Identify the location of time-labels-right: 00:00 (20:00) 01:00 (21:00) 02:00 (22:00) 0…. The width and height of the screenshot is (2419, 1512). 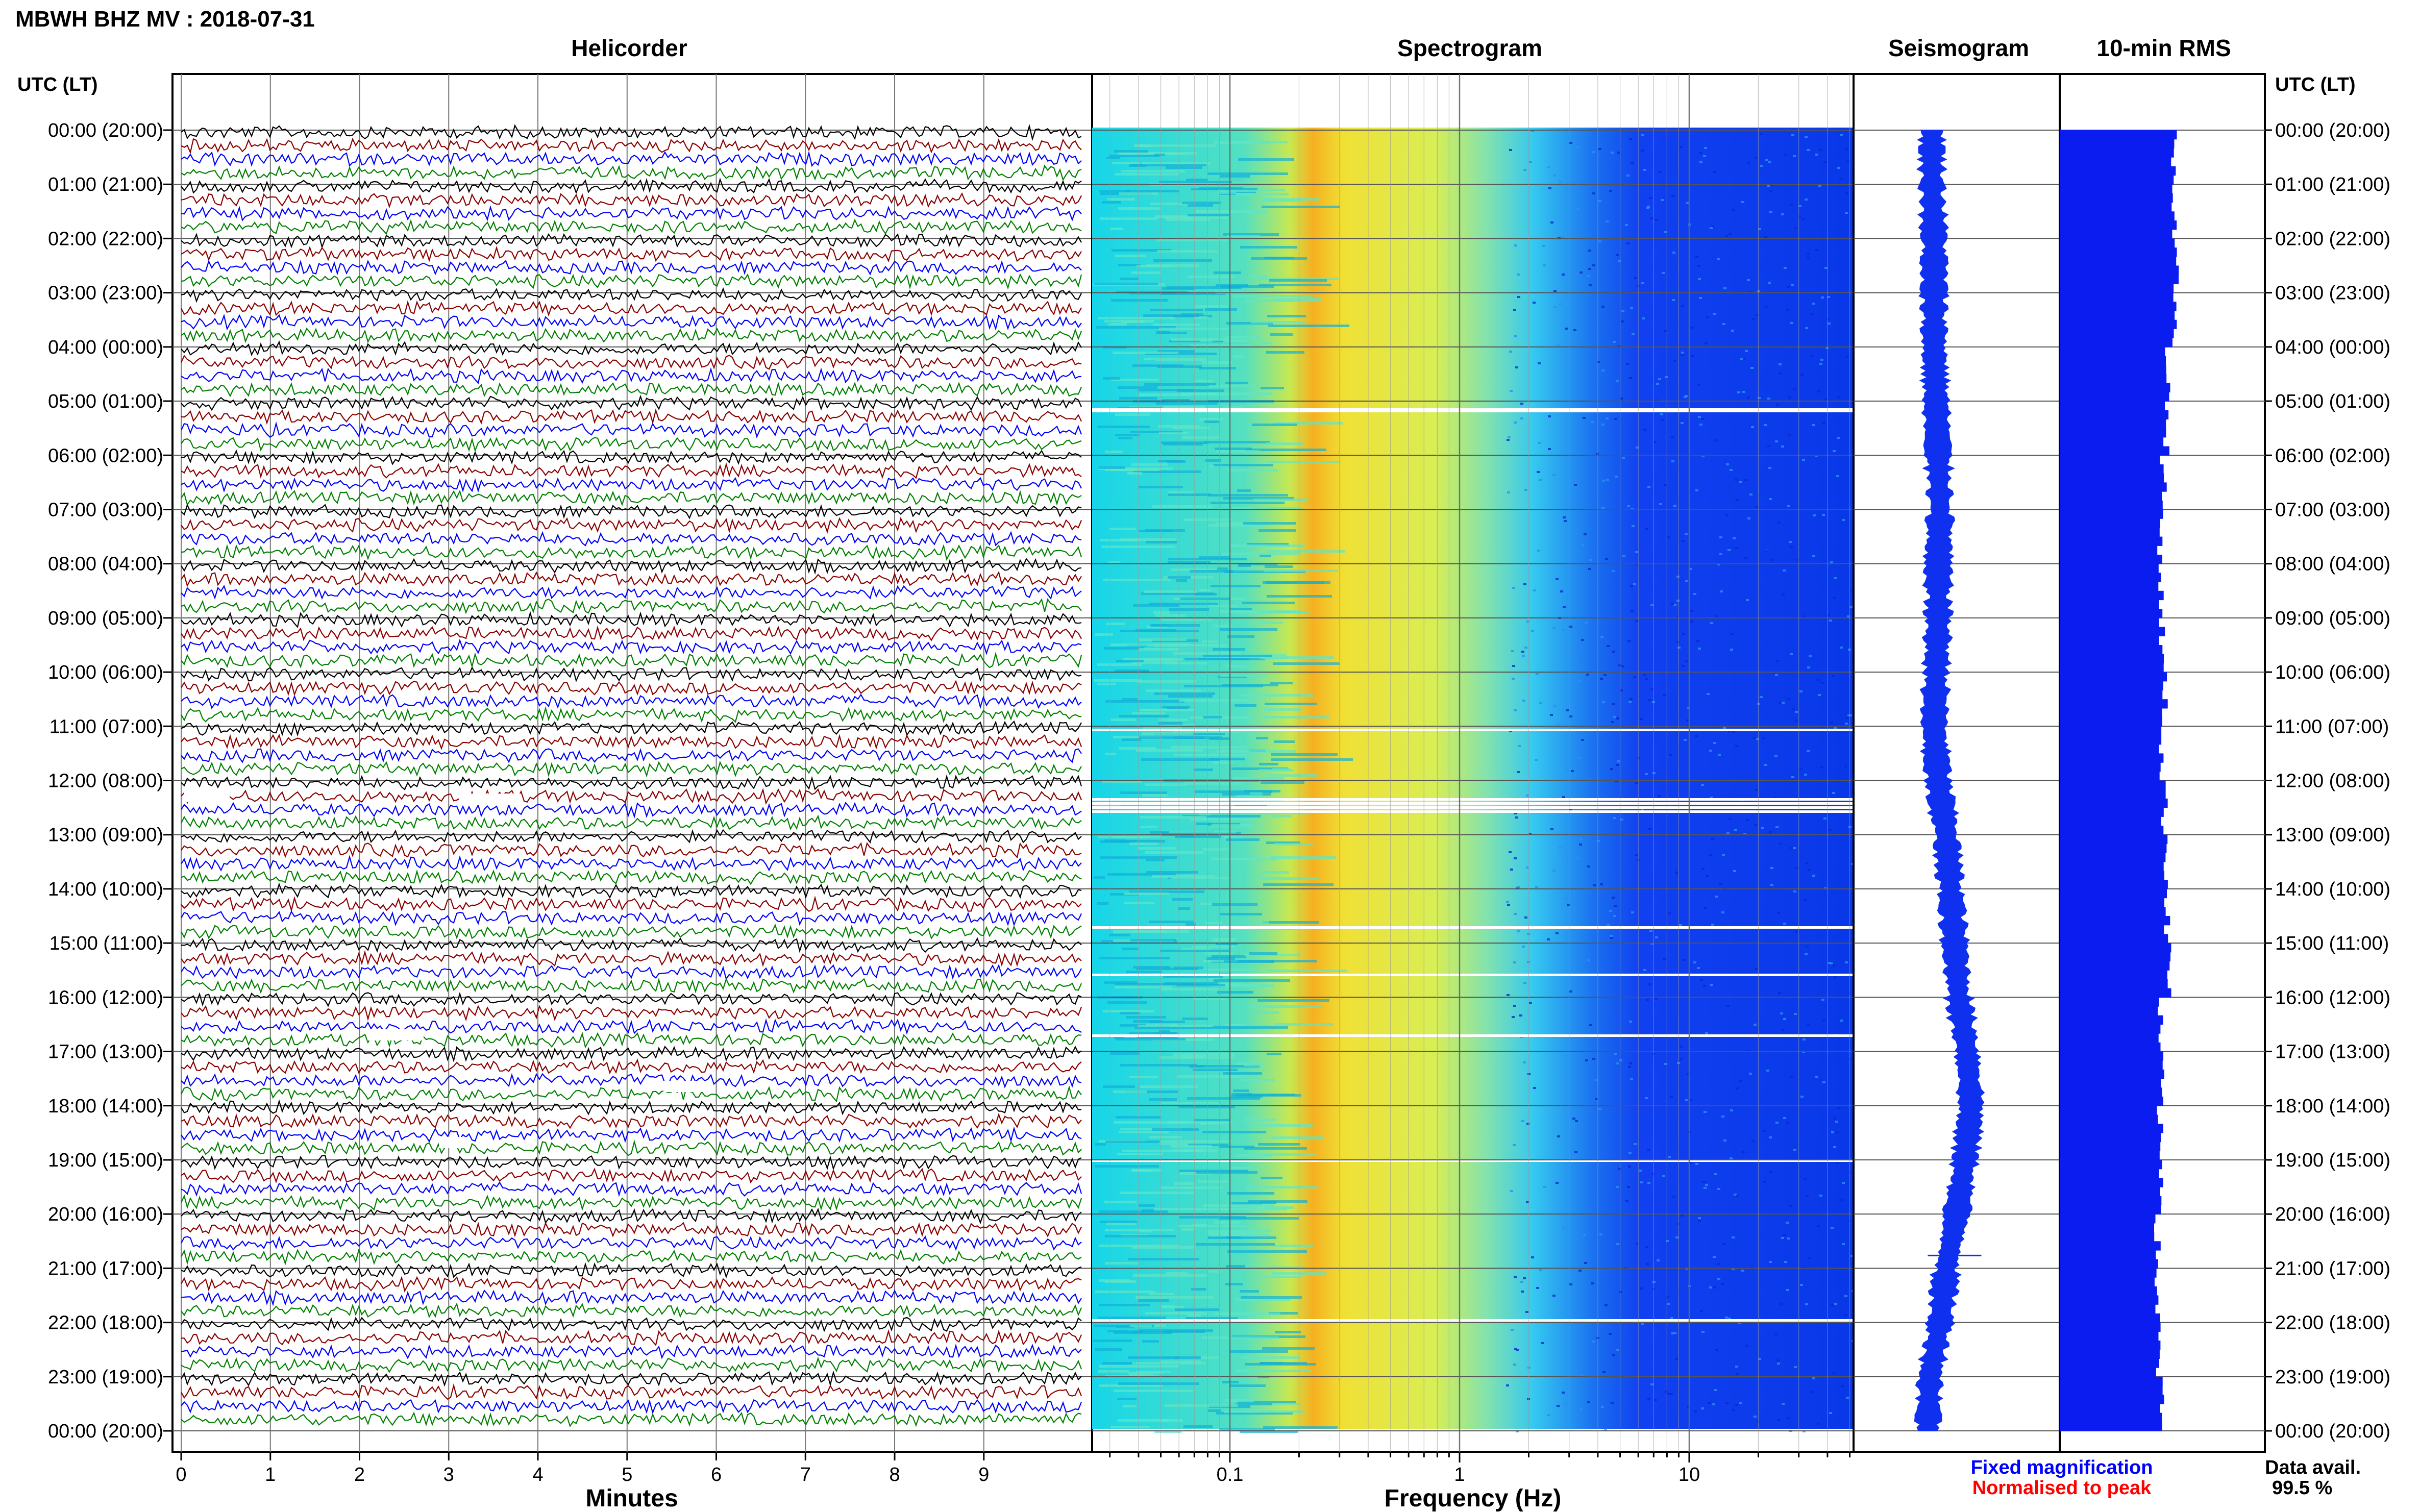
(2327, 781).